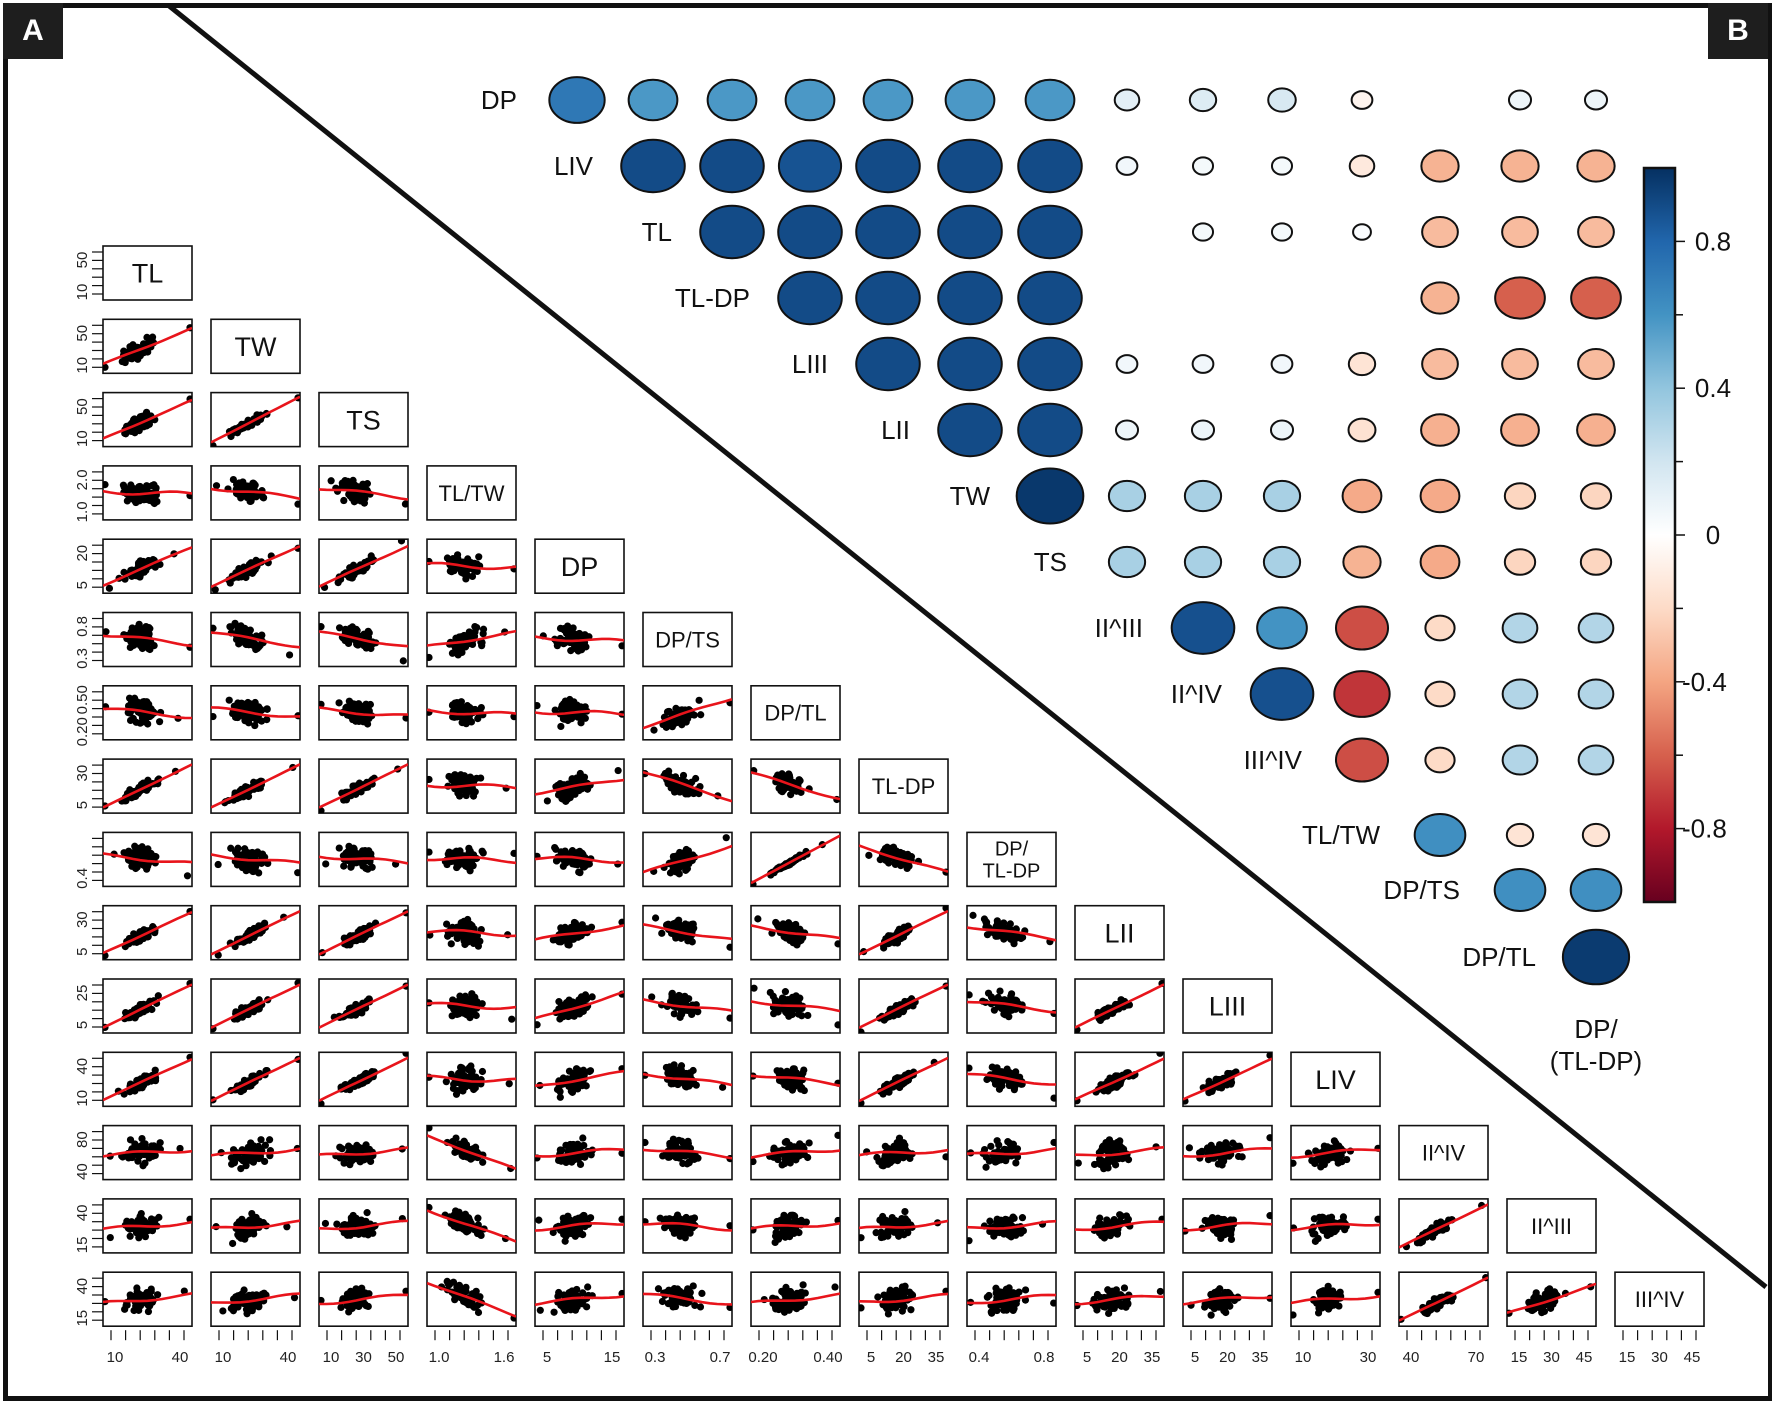 The width and height of the screenshot is (1772, 1401). I want to click on x-tick-label: 50, so click(396, 1357).